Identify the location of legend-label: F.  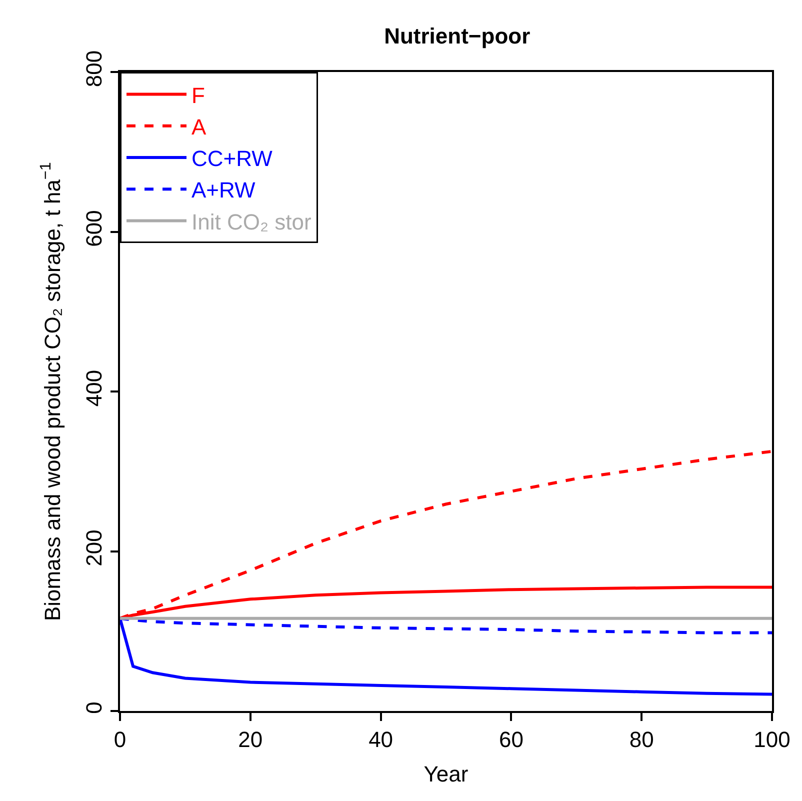
(198, 95).